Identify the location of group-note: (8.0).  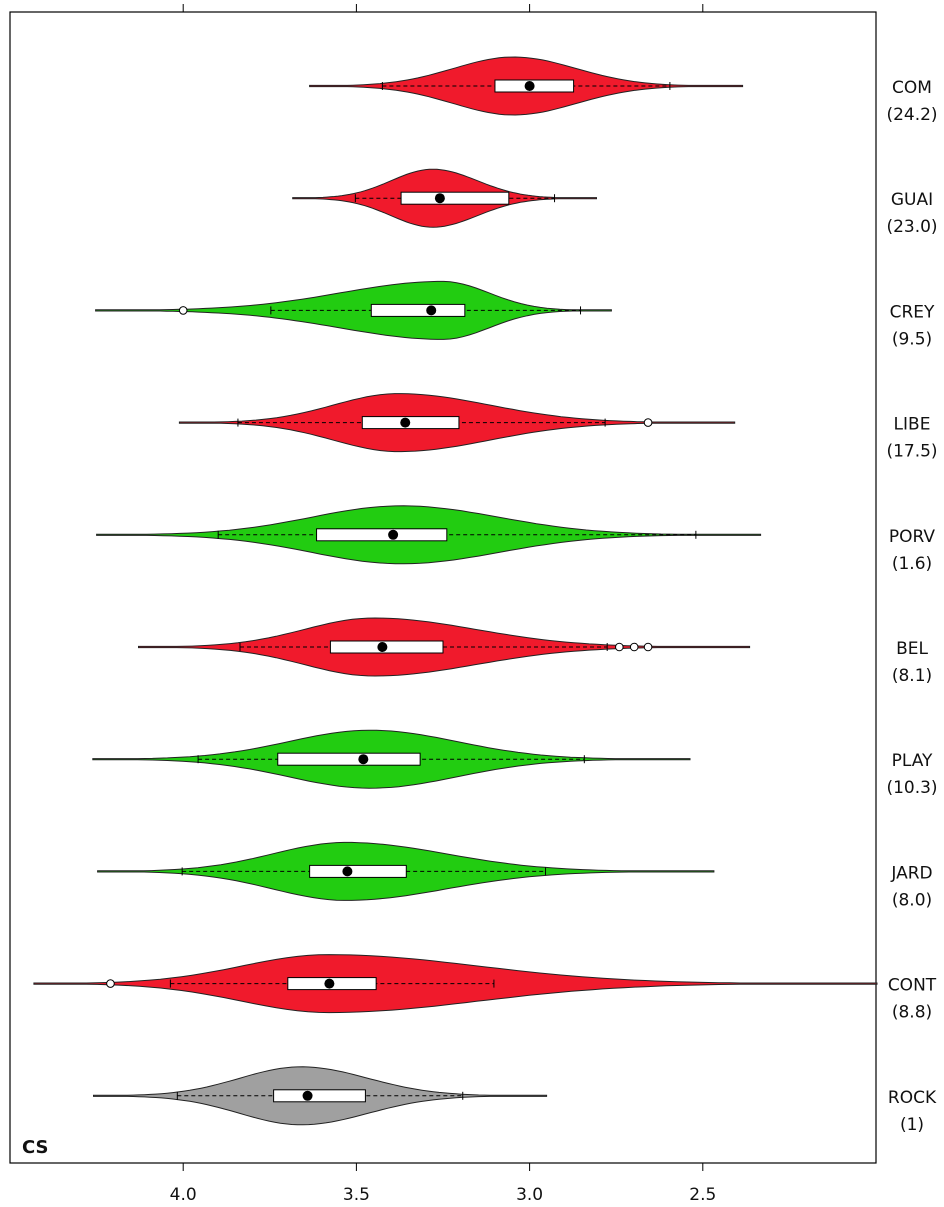
(912, 900).